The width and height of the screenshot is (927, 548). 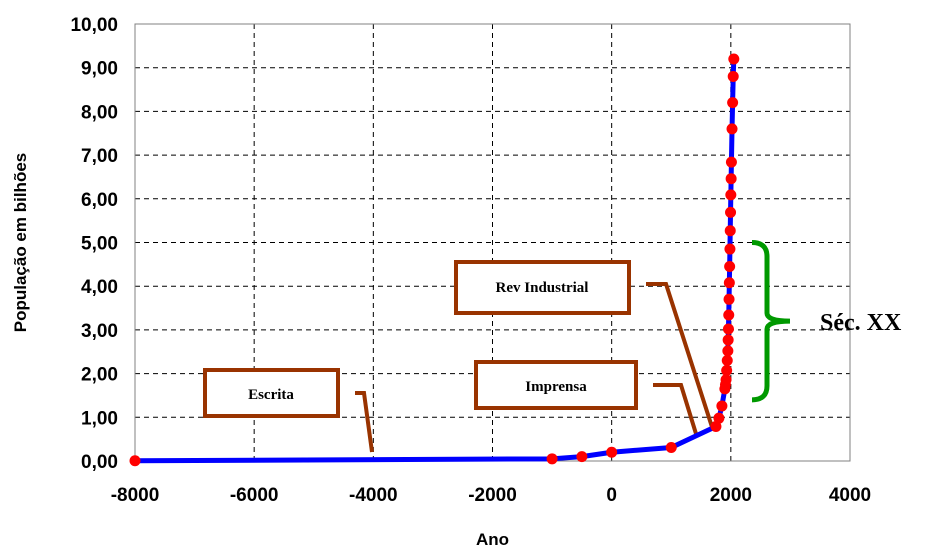 What do you see at coordinates (99, 69) in the screenshot?
I see `y-tick-label: 9,00` at bounding box center [99, 69].